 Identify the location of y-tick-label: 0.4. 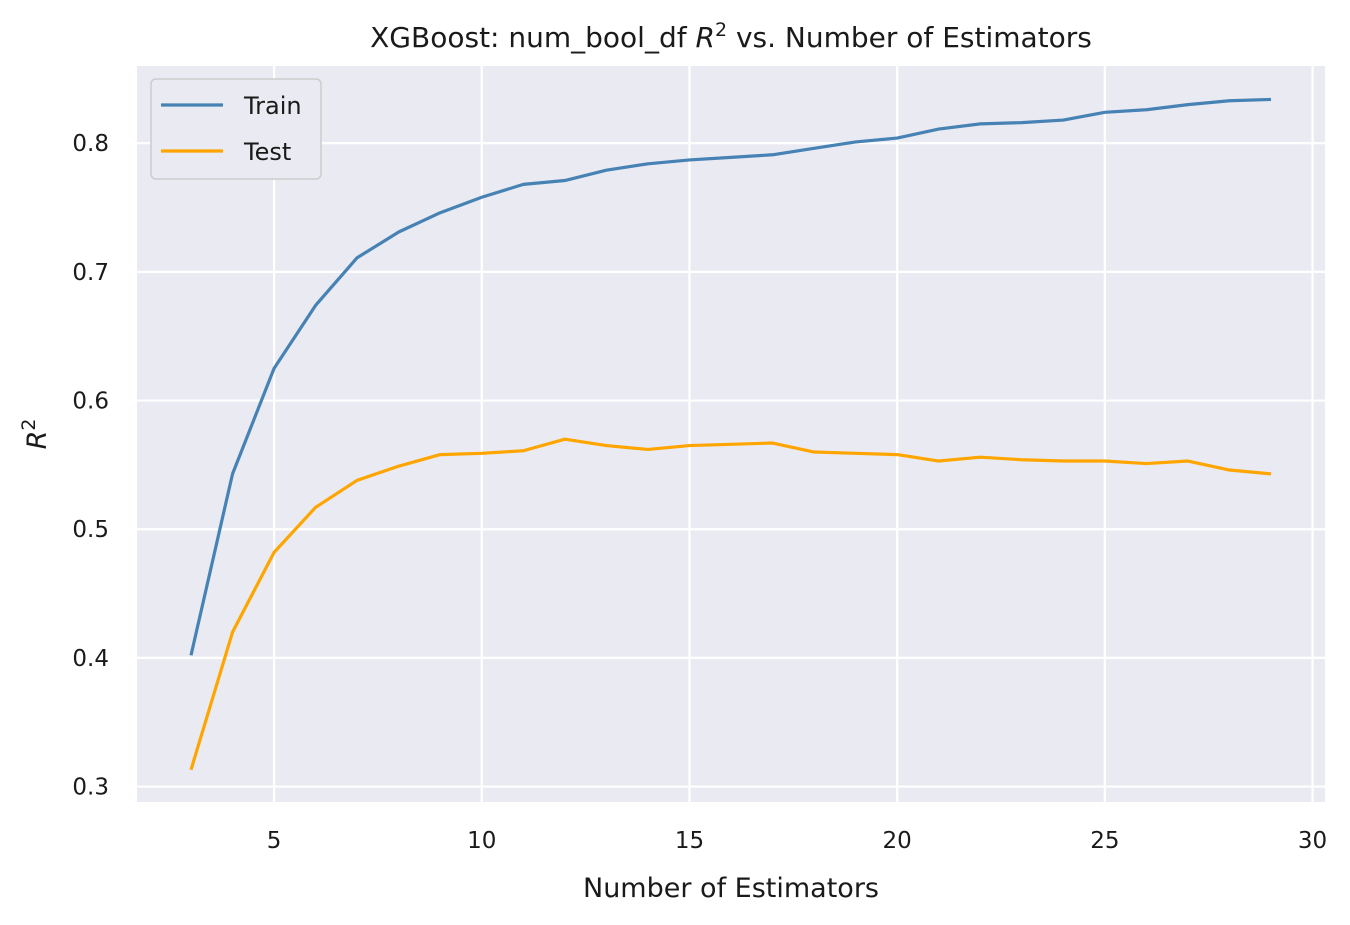
(90, 659).